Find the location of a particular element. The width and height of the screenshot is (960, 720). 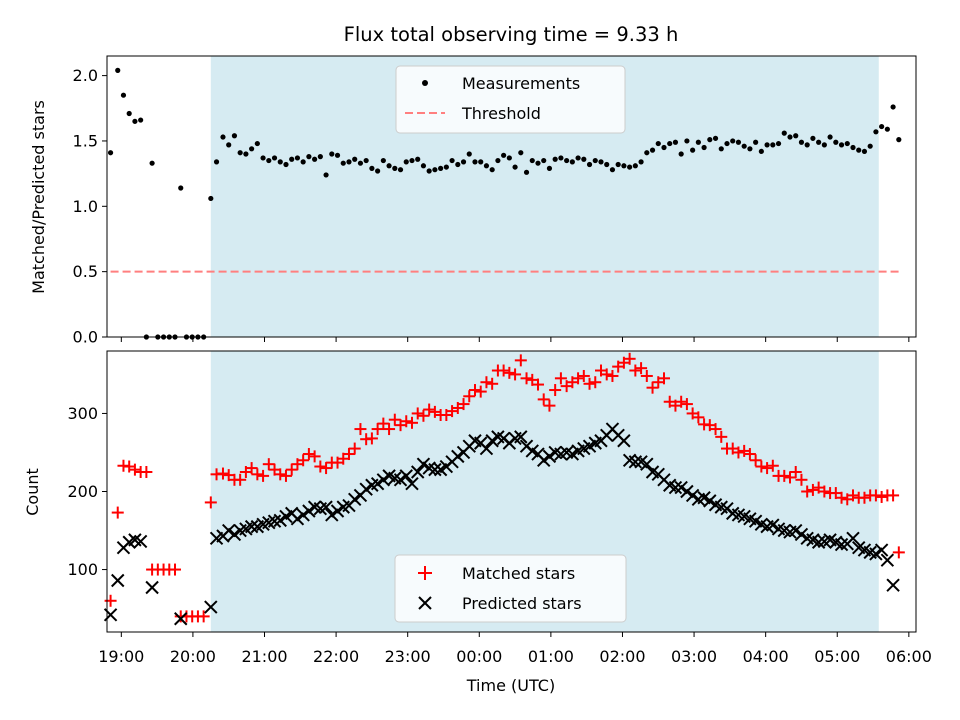

x-tick-label: 02:00 is located at coordinates (622, 656).